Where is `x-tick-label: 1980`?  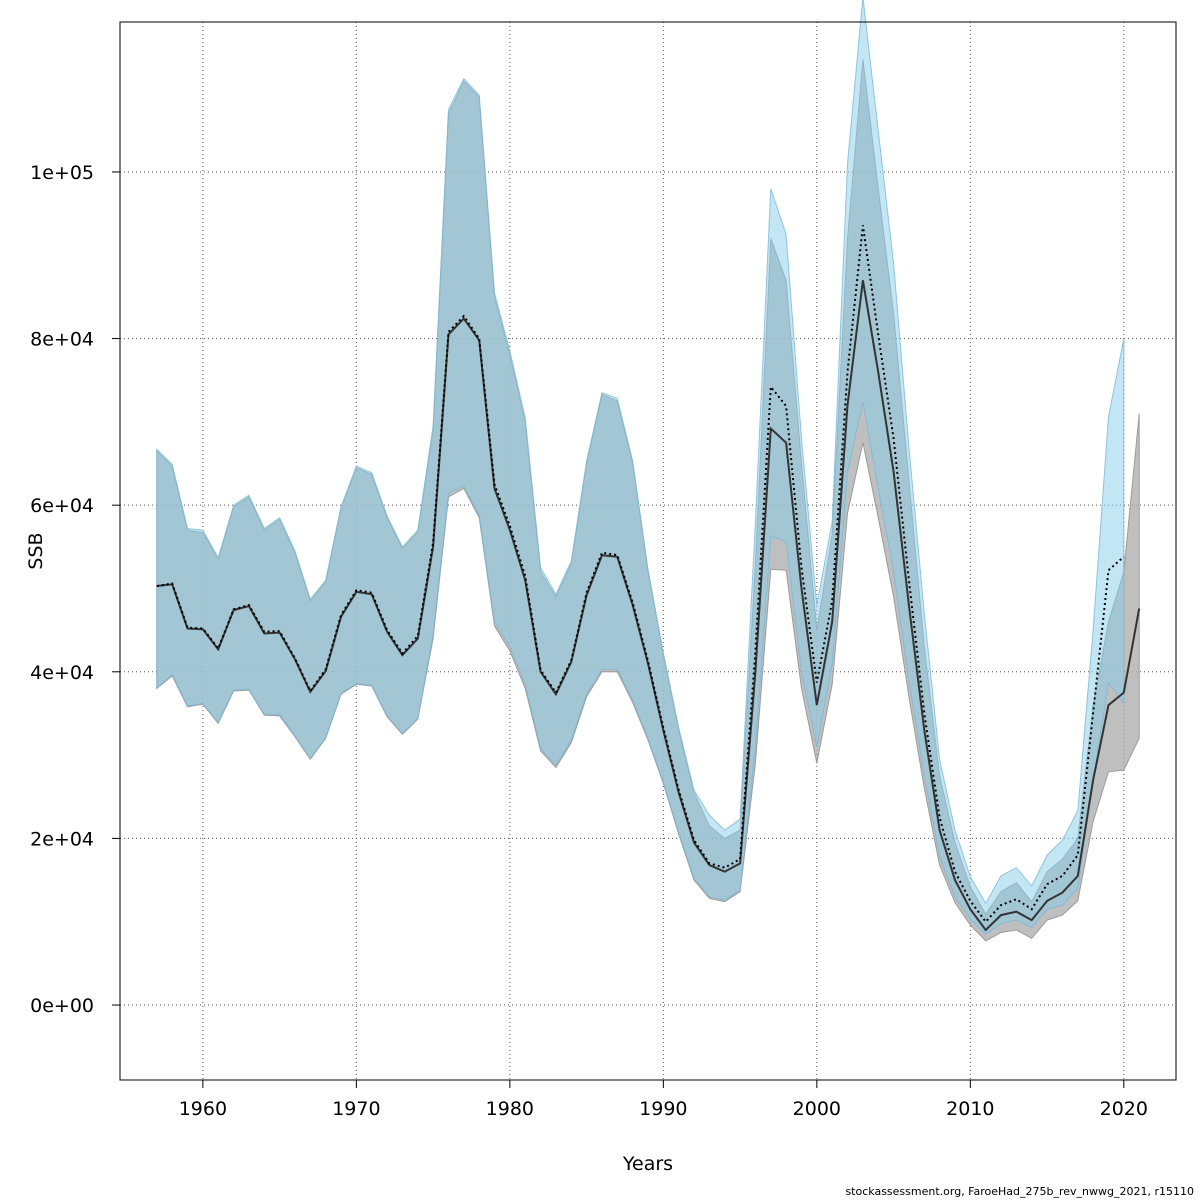
x-tick-label: 1980 is located at coordinates (510, 1109).